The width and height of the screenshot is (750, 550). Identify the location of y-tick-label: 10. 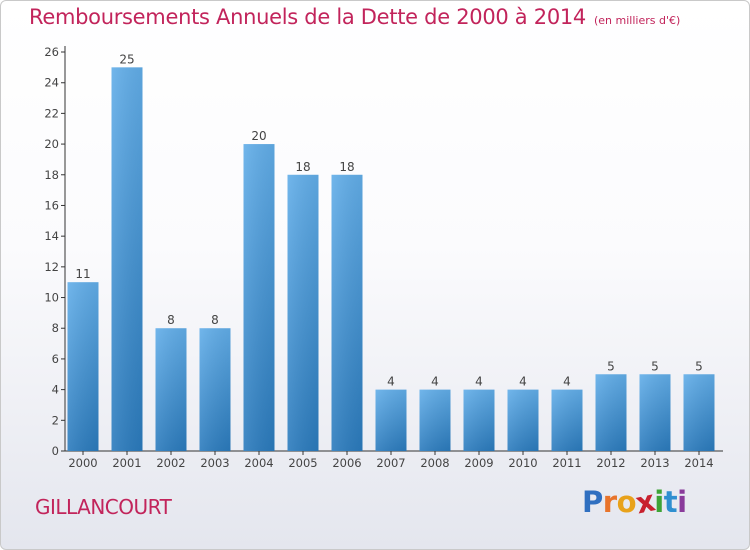
(51, 298).